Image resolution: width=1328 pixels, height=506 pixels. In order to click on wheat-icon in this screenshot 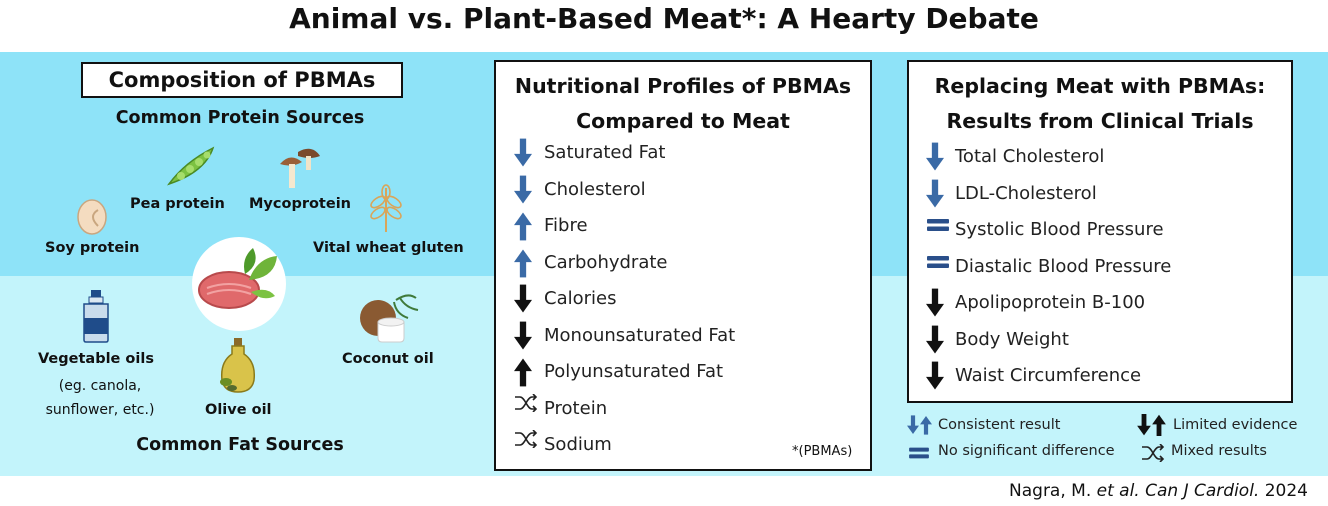, I will do `click(386, 208)`.